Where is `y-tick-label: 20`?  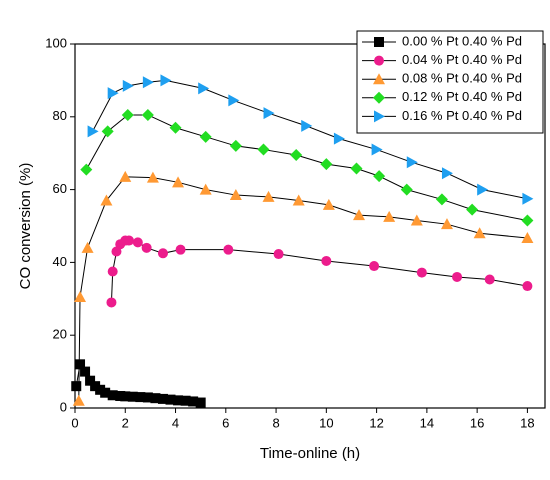 y-tick-label: 20 is located at coordinates (60, 334).